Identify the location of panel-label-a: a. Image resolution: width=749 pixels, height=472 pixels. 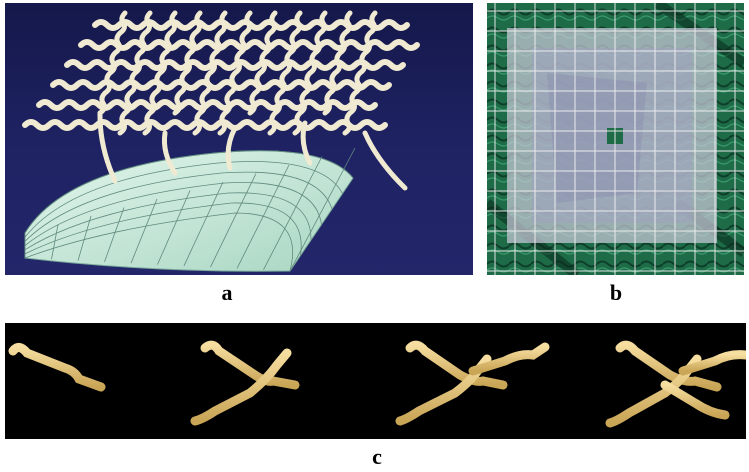
(227, 292).